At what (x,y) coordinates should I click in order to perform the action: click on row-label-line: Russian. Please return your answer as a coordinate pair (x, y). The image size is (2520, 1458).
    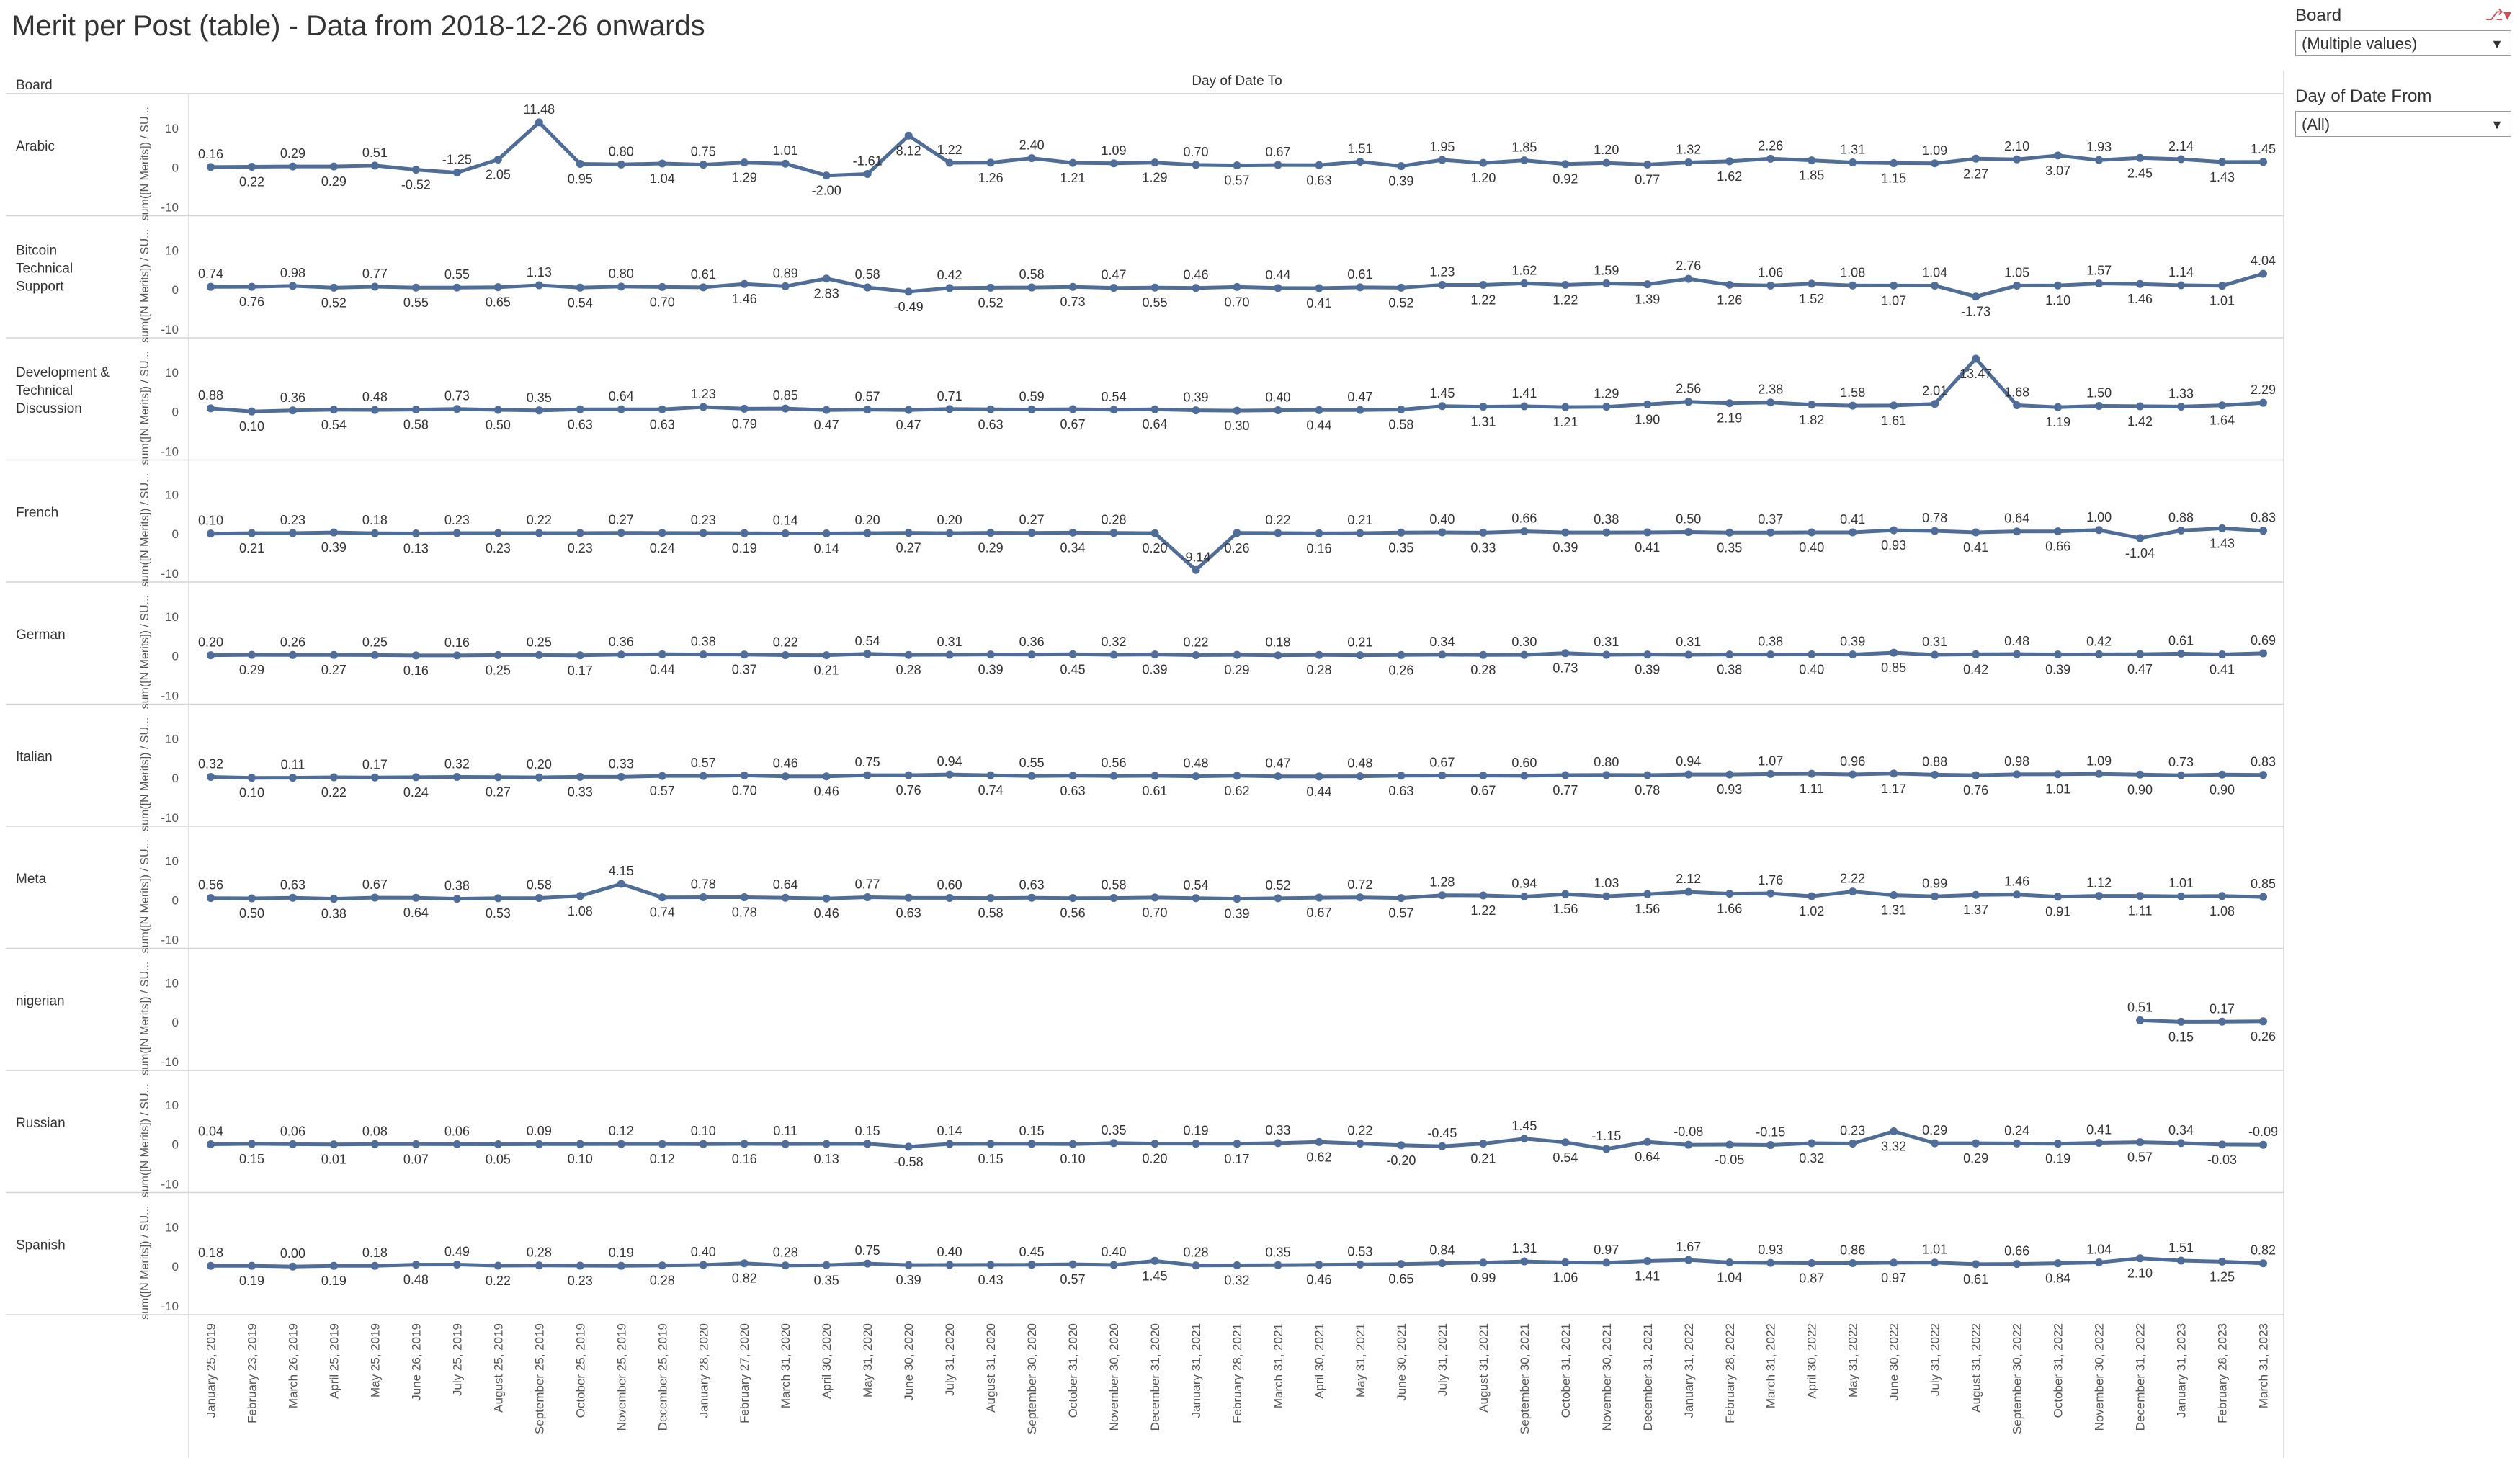
    Looking at the image, I should click on (41, 1123).